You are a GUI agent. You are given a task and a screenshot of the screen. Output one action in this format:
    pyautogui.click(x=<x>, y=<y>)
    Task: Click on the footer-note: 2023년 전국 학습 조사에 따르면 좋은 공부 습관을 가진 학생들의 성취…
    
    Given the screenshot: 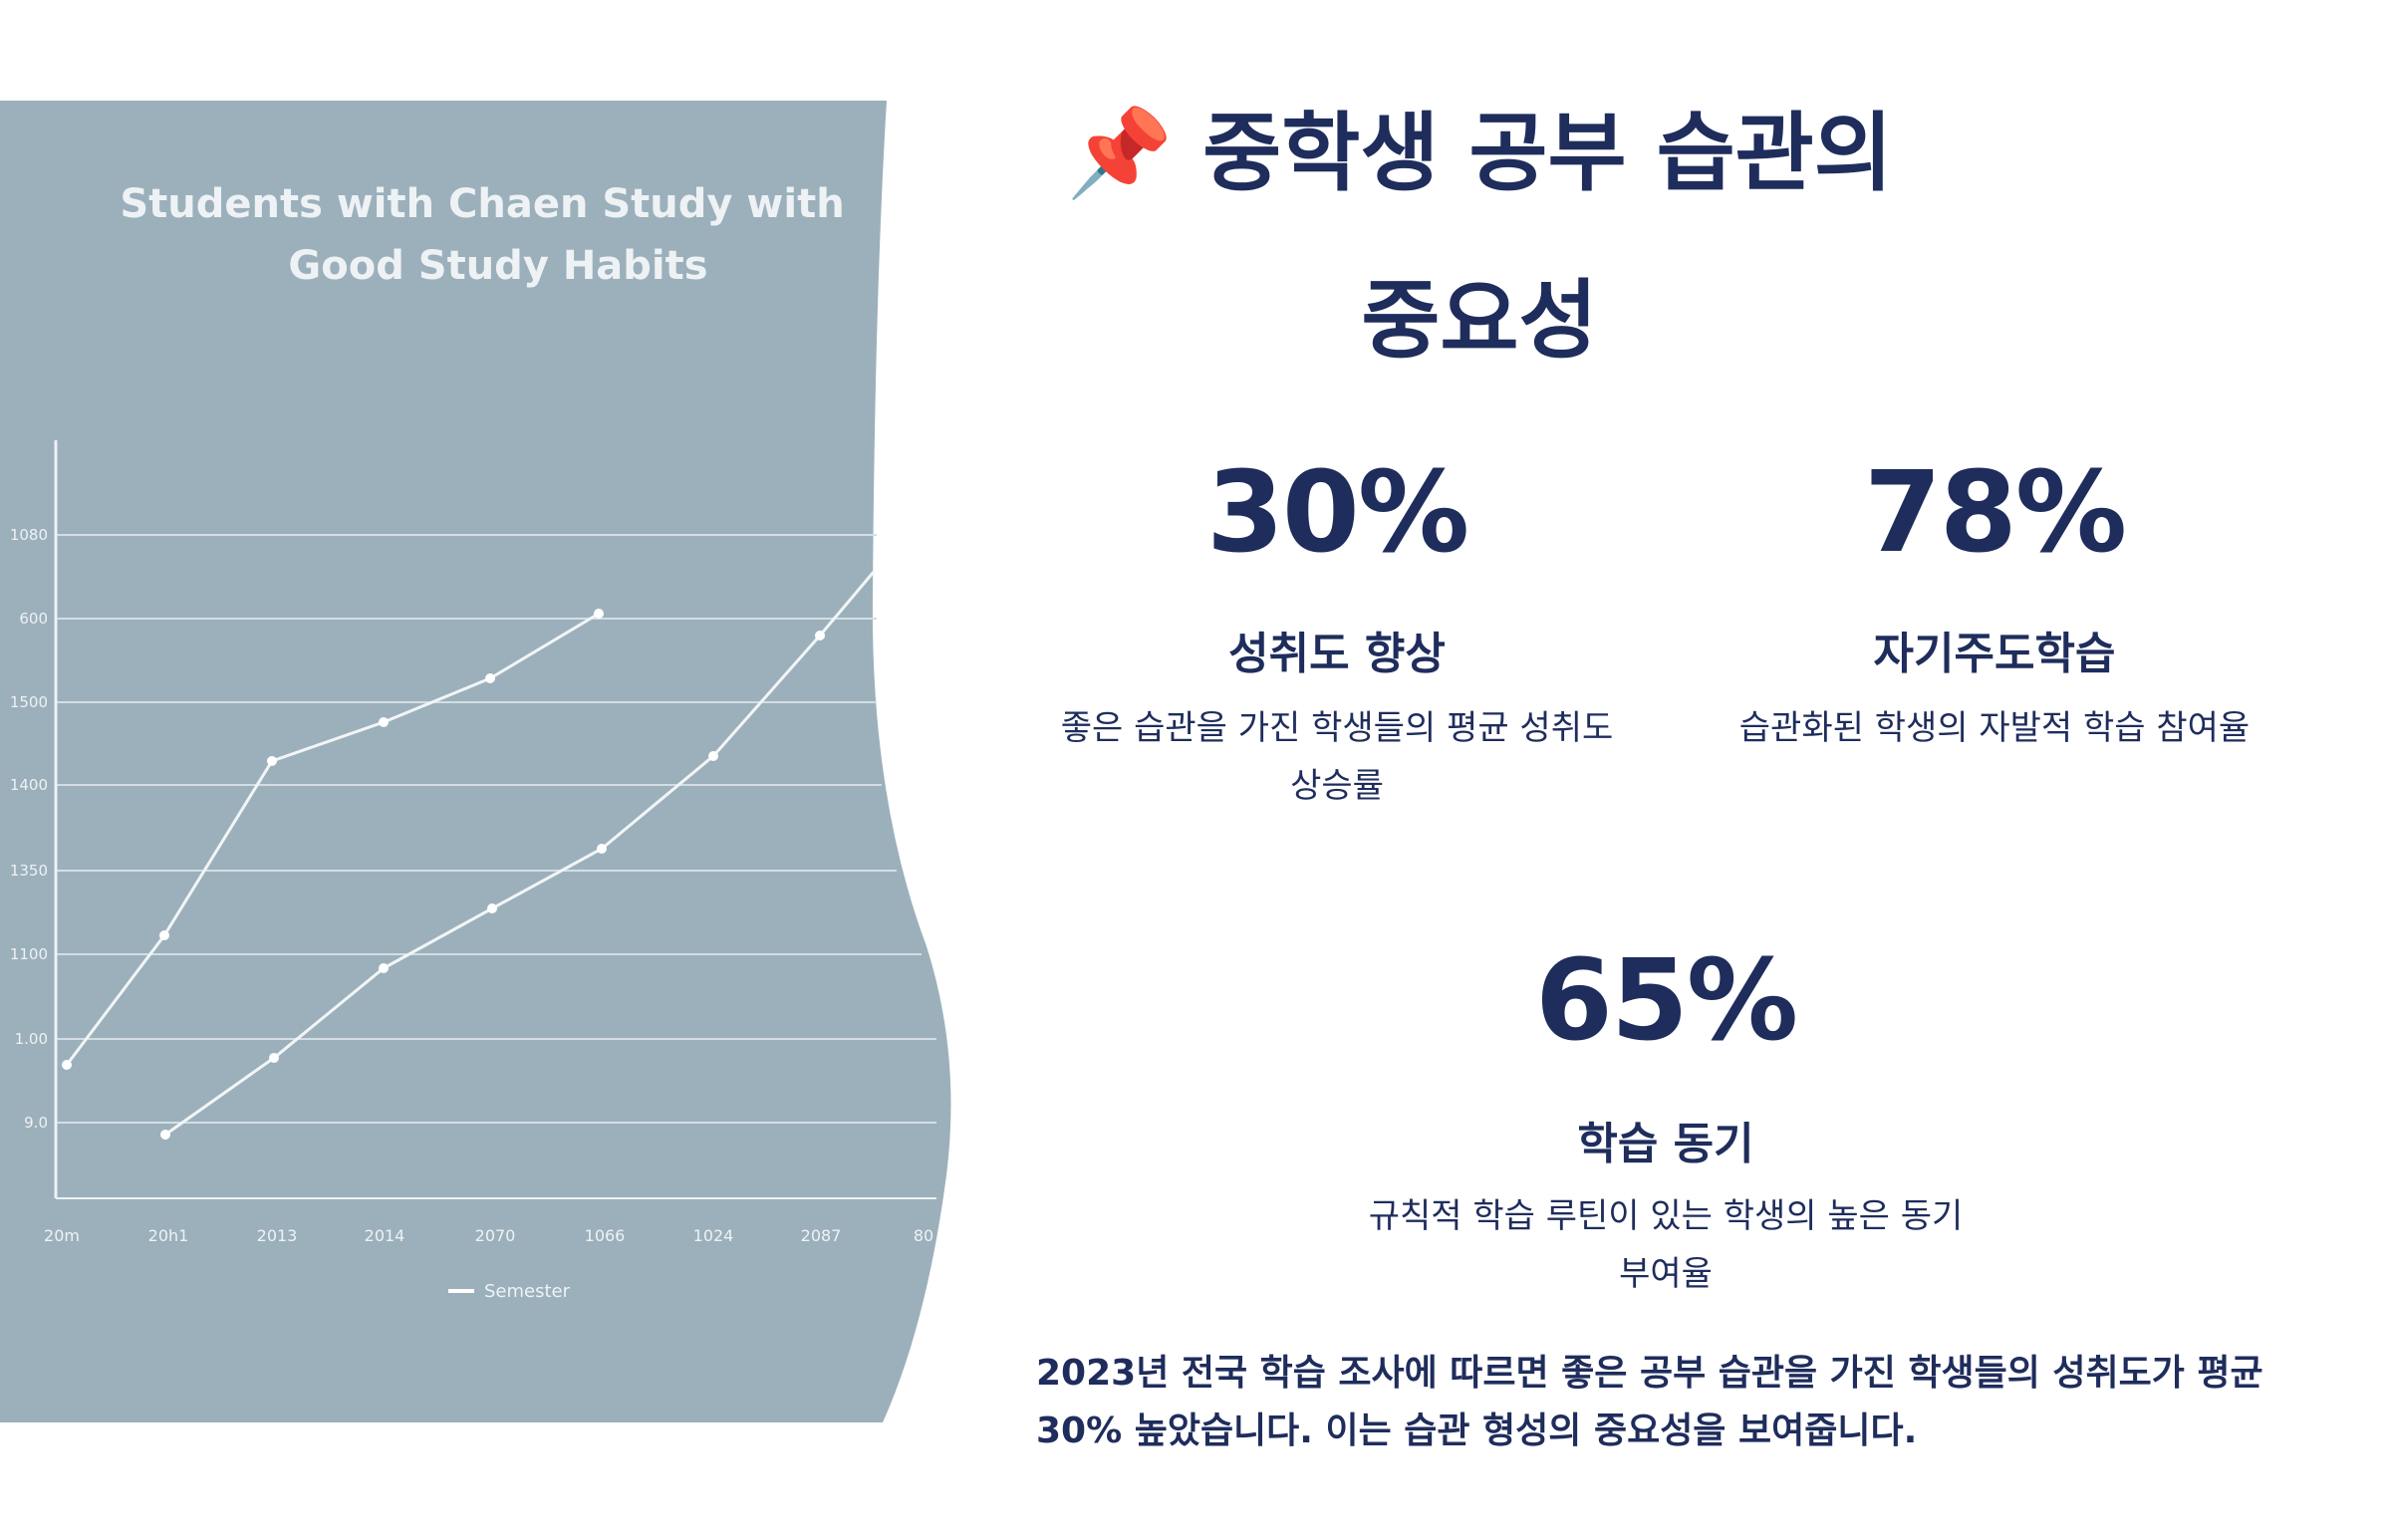 What is the action you would take?
    pyautogui.click(x=1650, y=1402)
    